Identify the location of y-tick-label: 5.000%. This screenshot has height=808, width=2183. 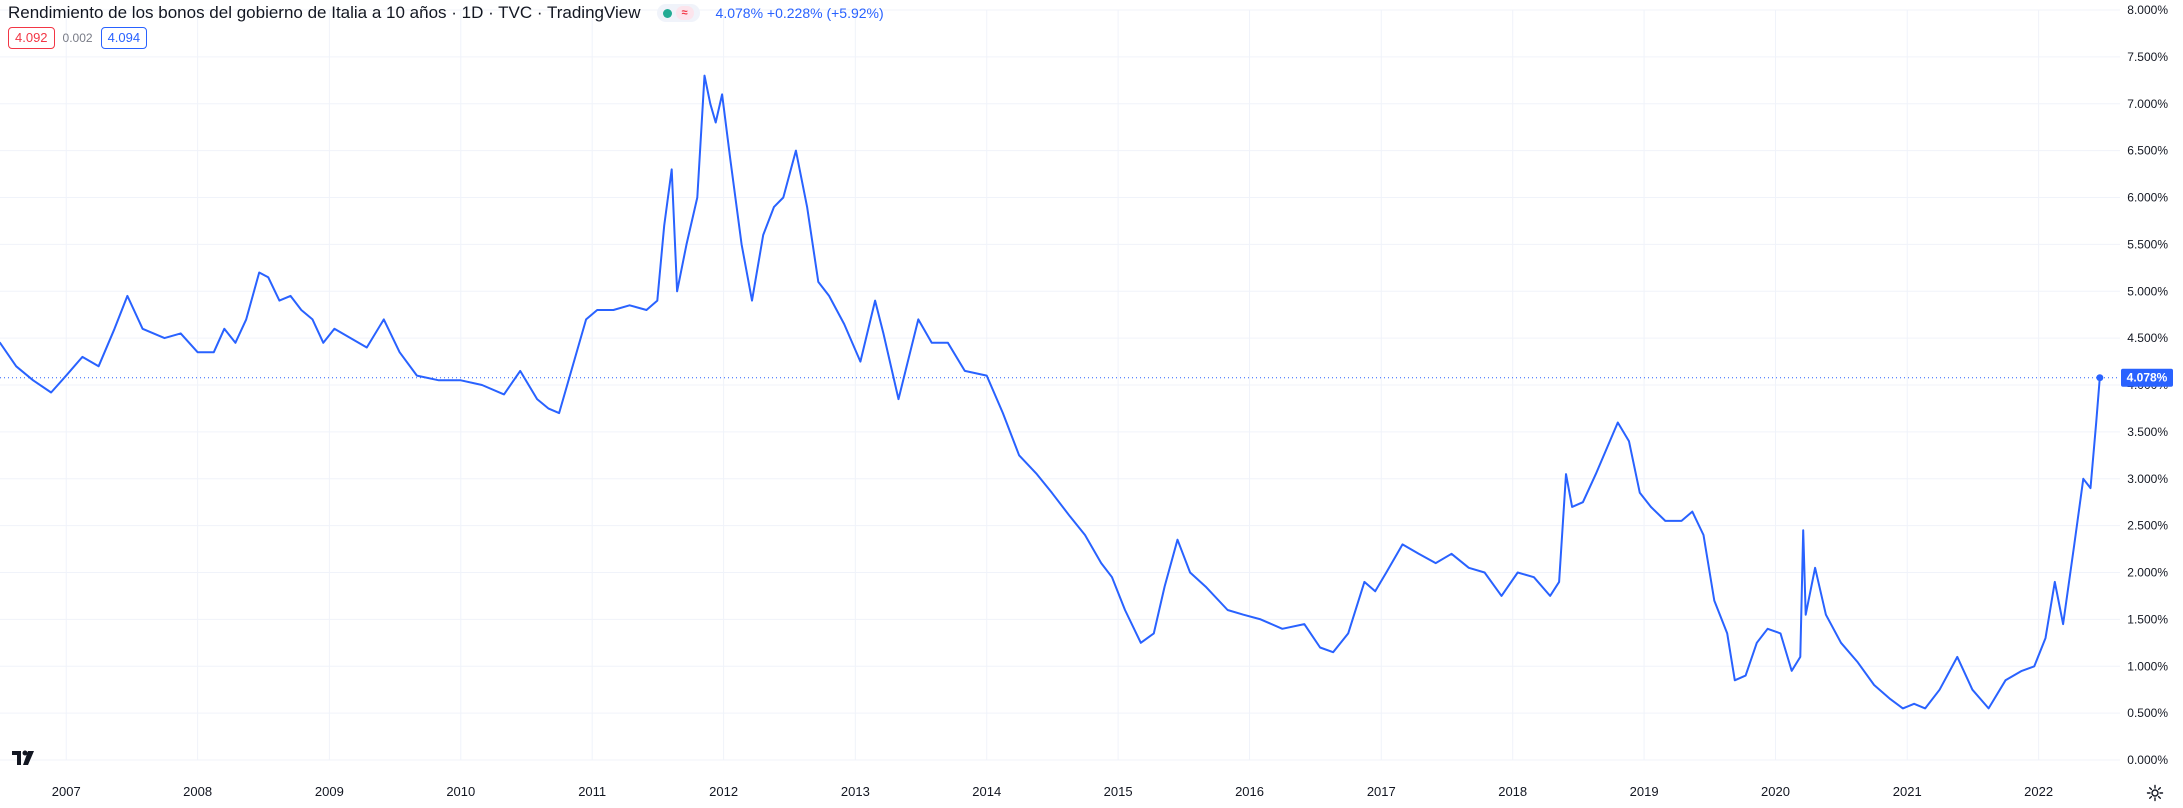
(2147, 291).